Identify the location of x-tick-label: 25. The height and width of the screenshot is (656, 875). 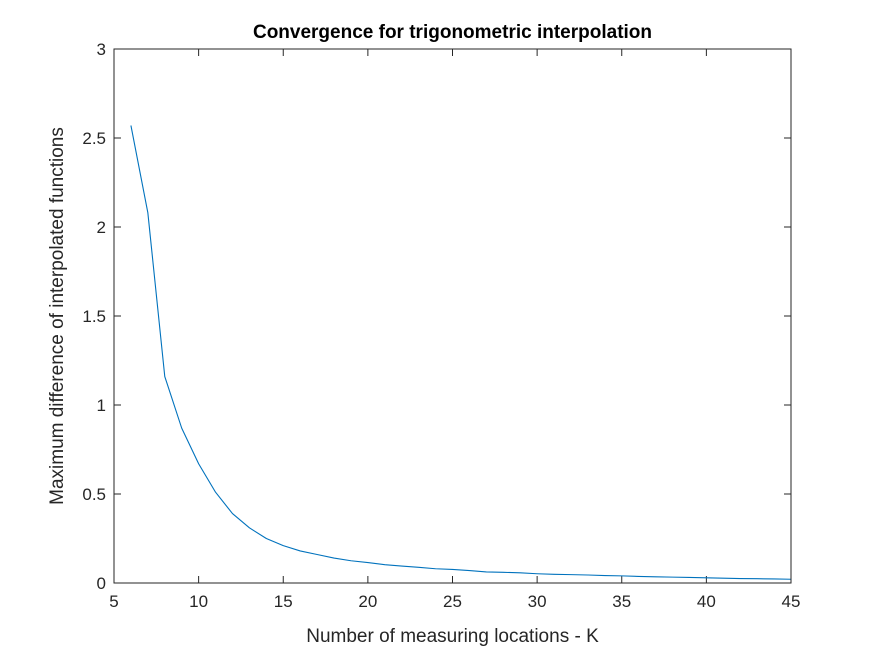
(452, 601).